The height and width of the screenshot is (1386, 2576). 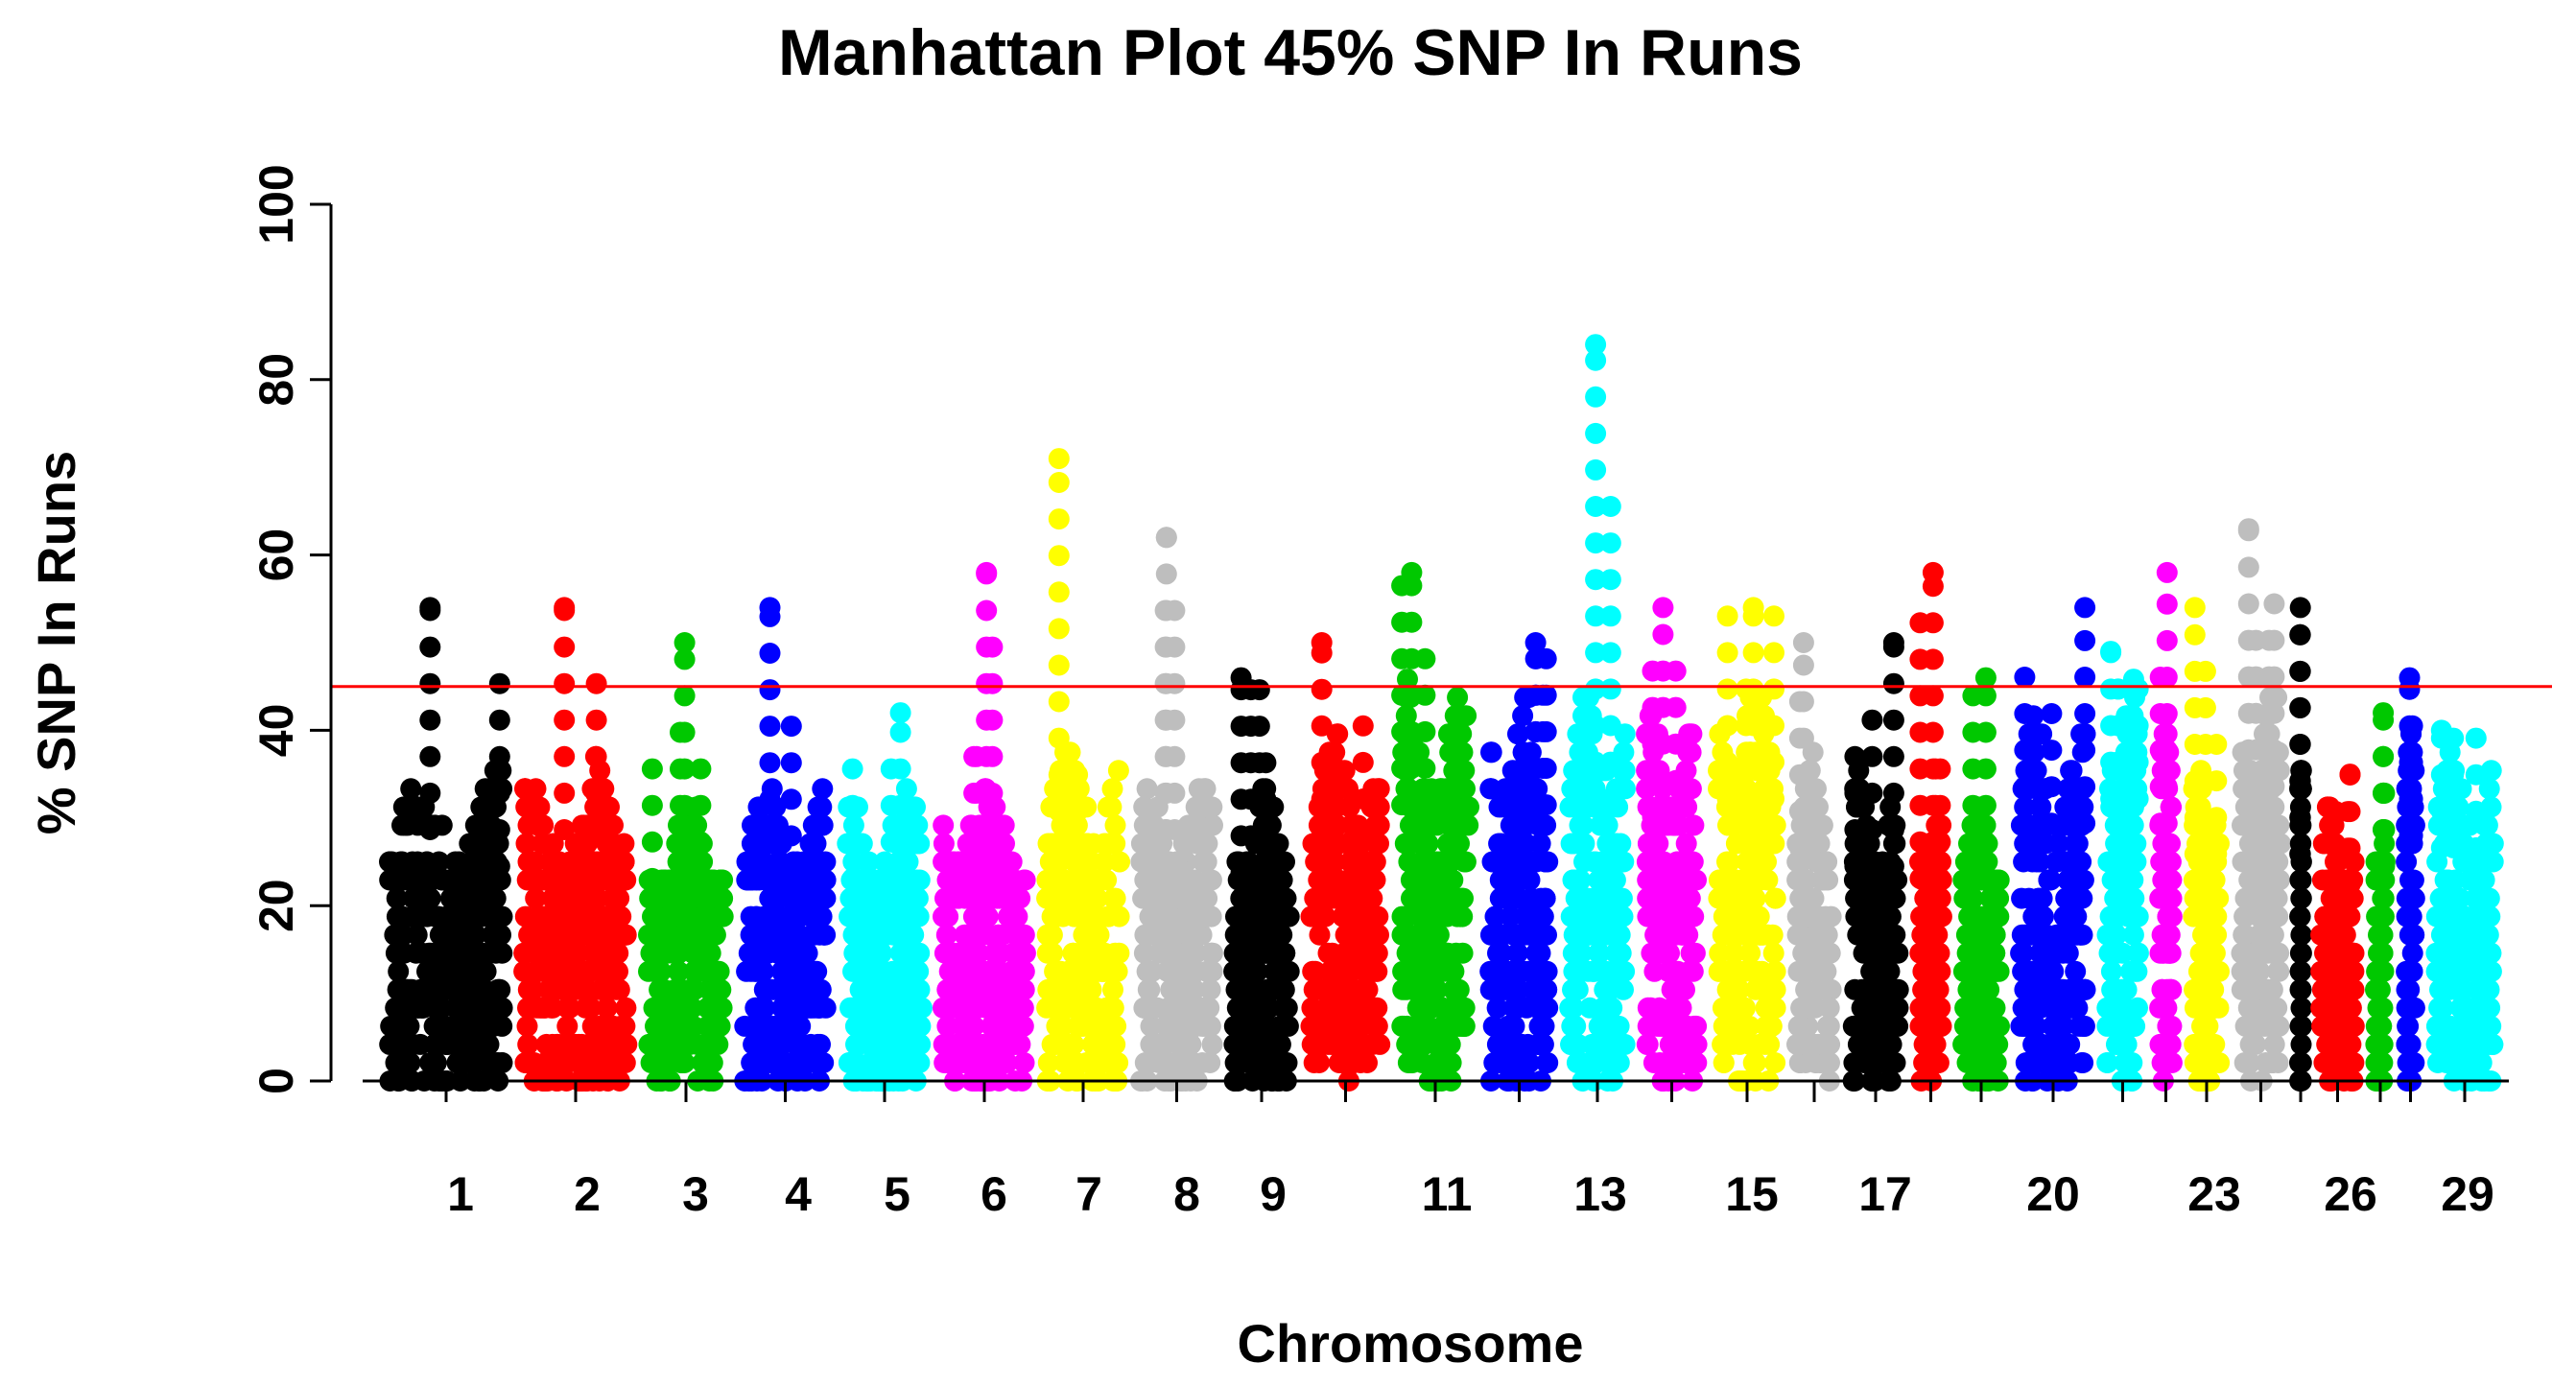 I want to click on chromosome-9-points, so click(x=1261, y=879).